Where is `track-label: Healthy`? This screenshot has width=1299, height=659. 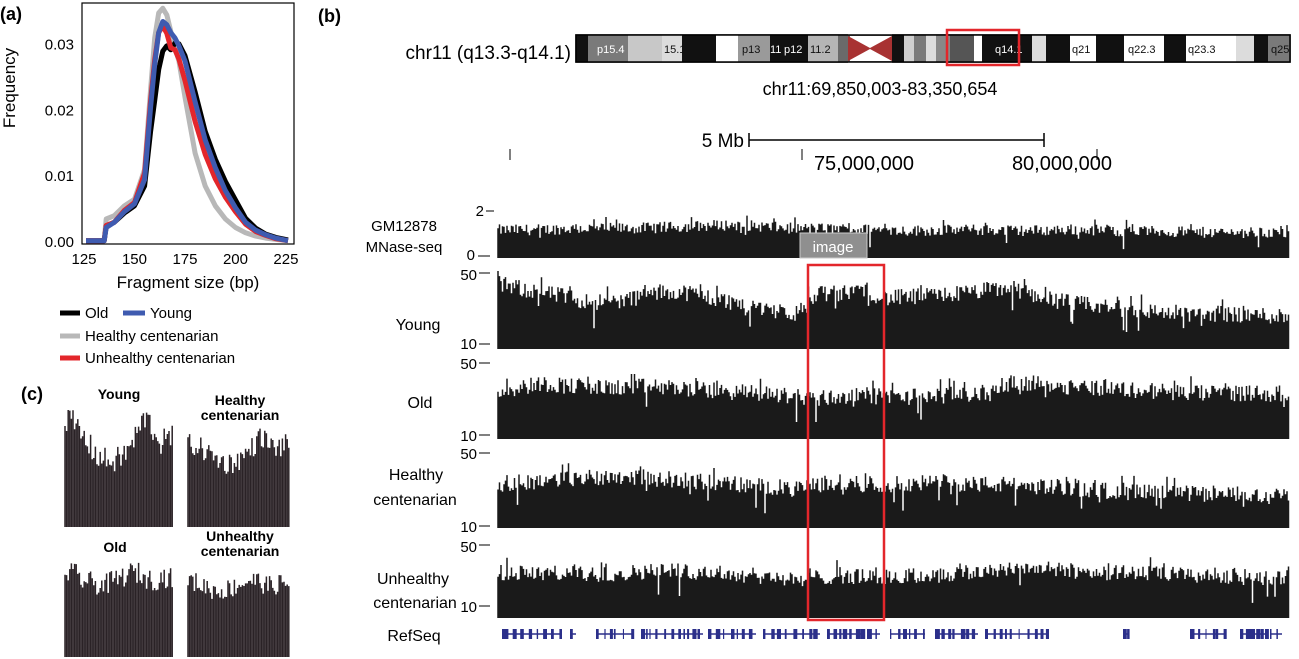
track-label: Healthy is located at coordinates (416, 475).